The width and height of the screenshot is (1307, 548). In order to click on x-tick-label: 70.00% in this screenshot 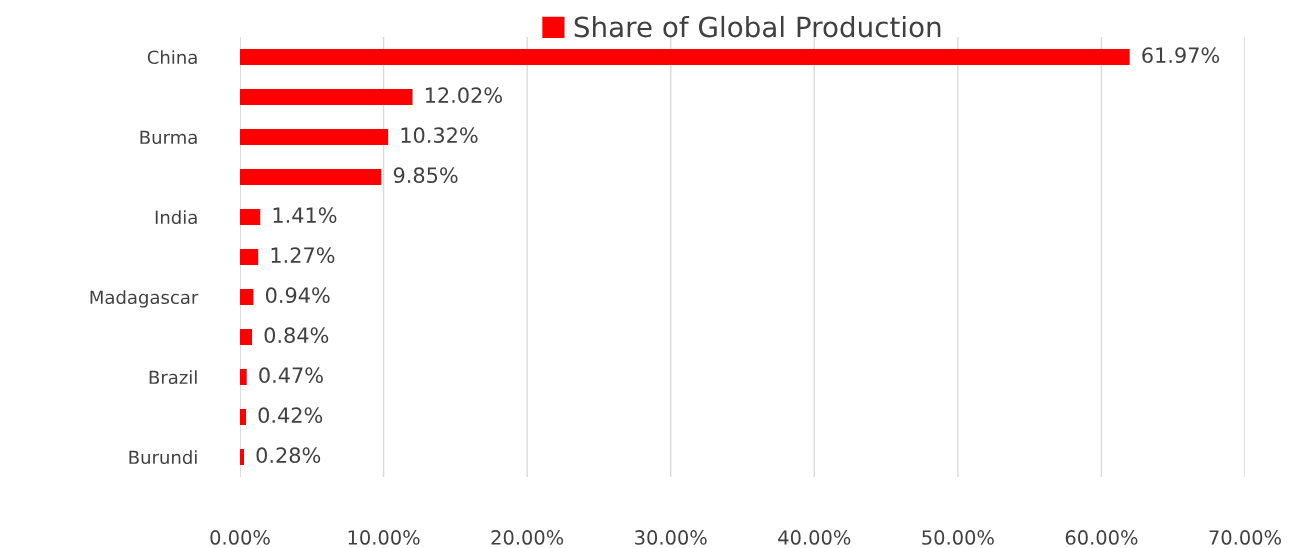, I will do `click(1245, 537)`.